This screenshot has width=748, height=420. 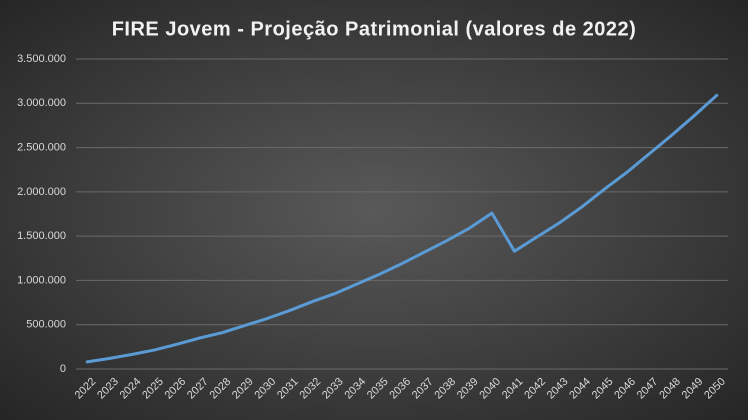 I want to click on y-tick-label: 1.500.000, so click(x=41, y=236).